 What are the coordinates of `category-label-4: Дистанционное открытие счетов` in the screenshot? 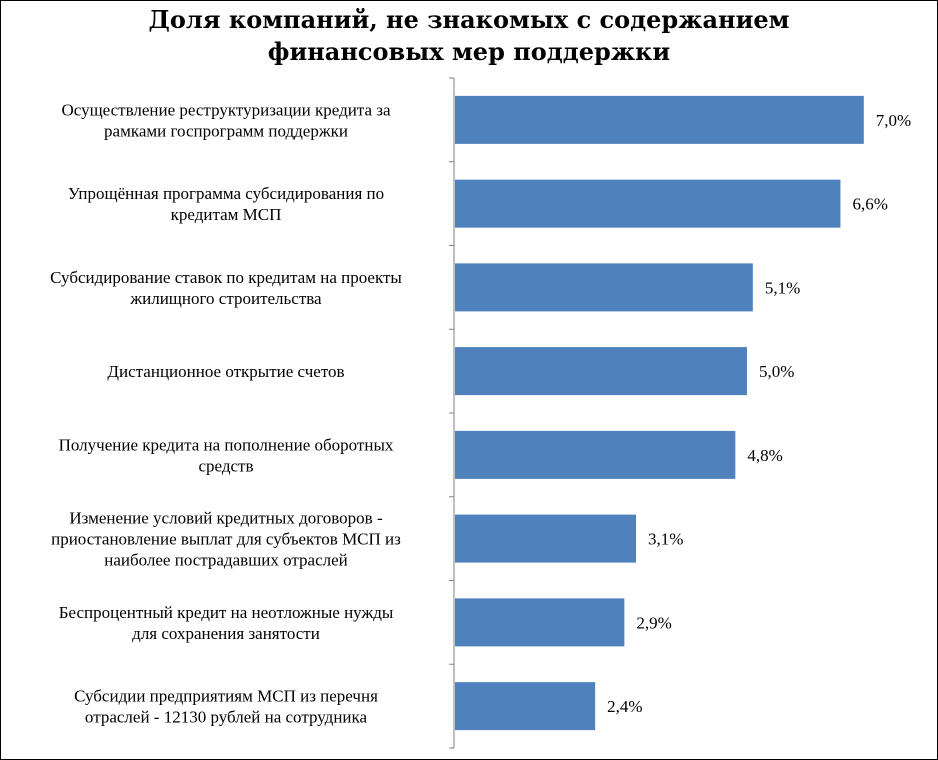 It's located at (225, 371).